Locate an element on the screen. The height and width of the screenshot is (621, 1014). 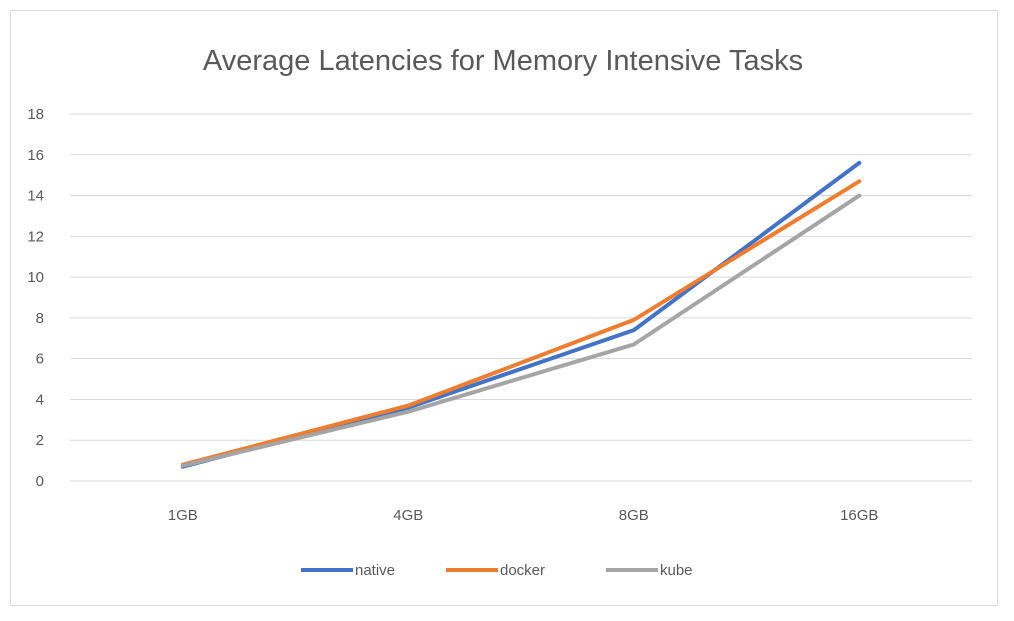
y-tick-label: 2 is located at coordinates (40, 440).